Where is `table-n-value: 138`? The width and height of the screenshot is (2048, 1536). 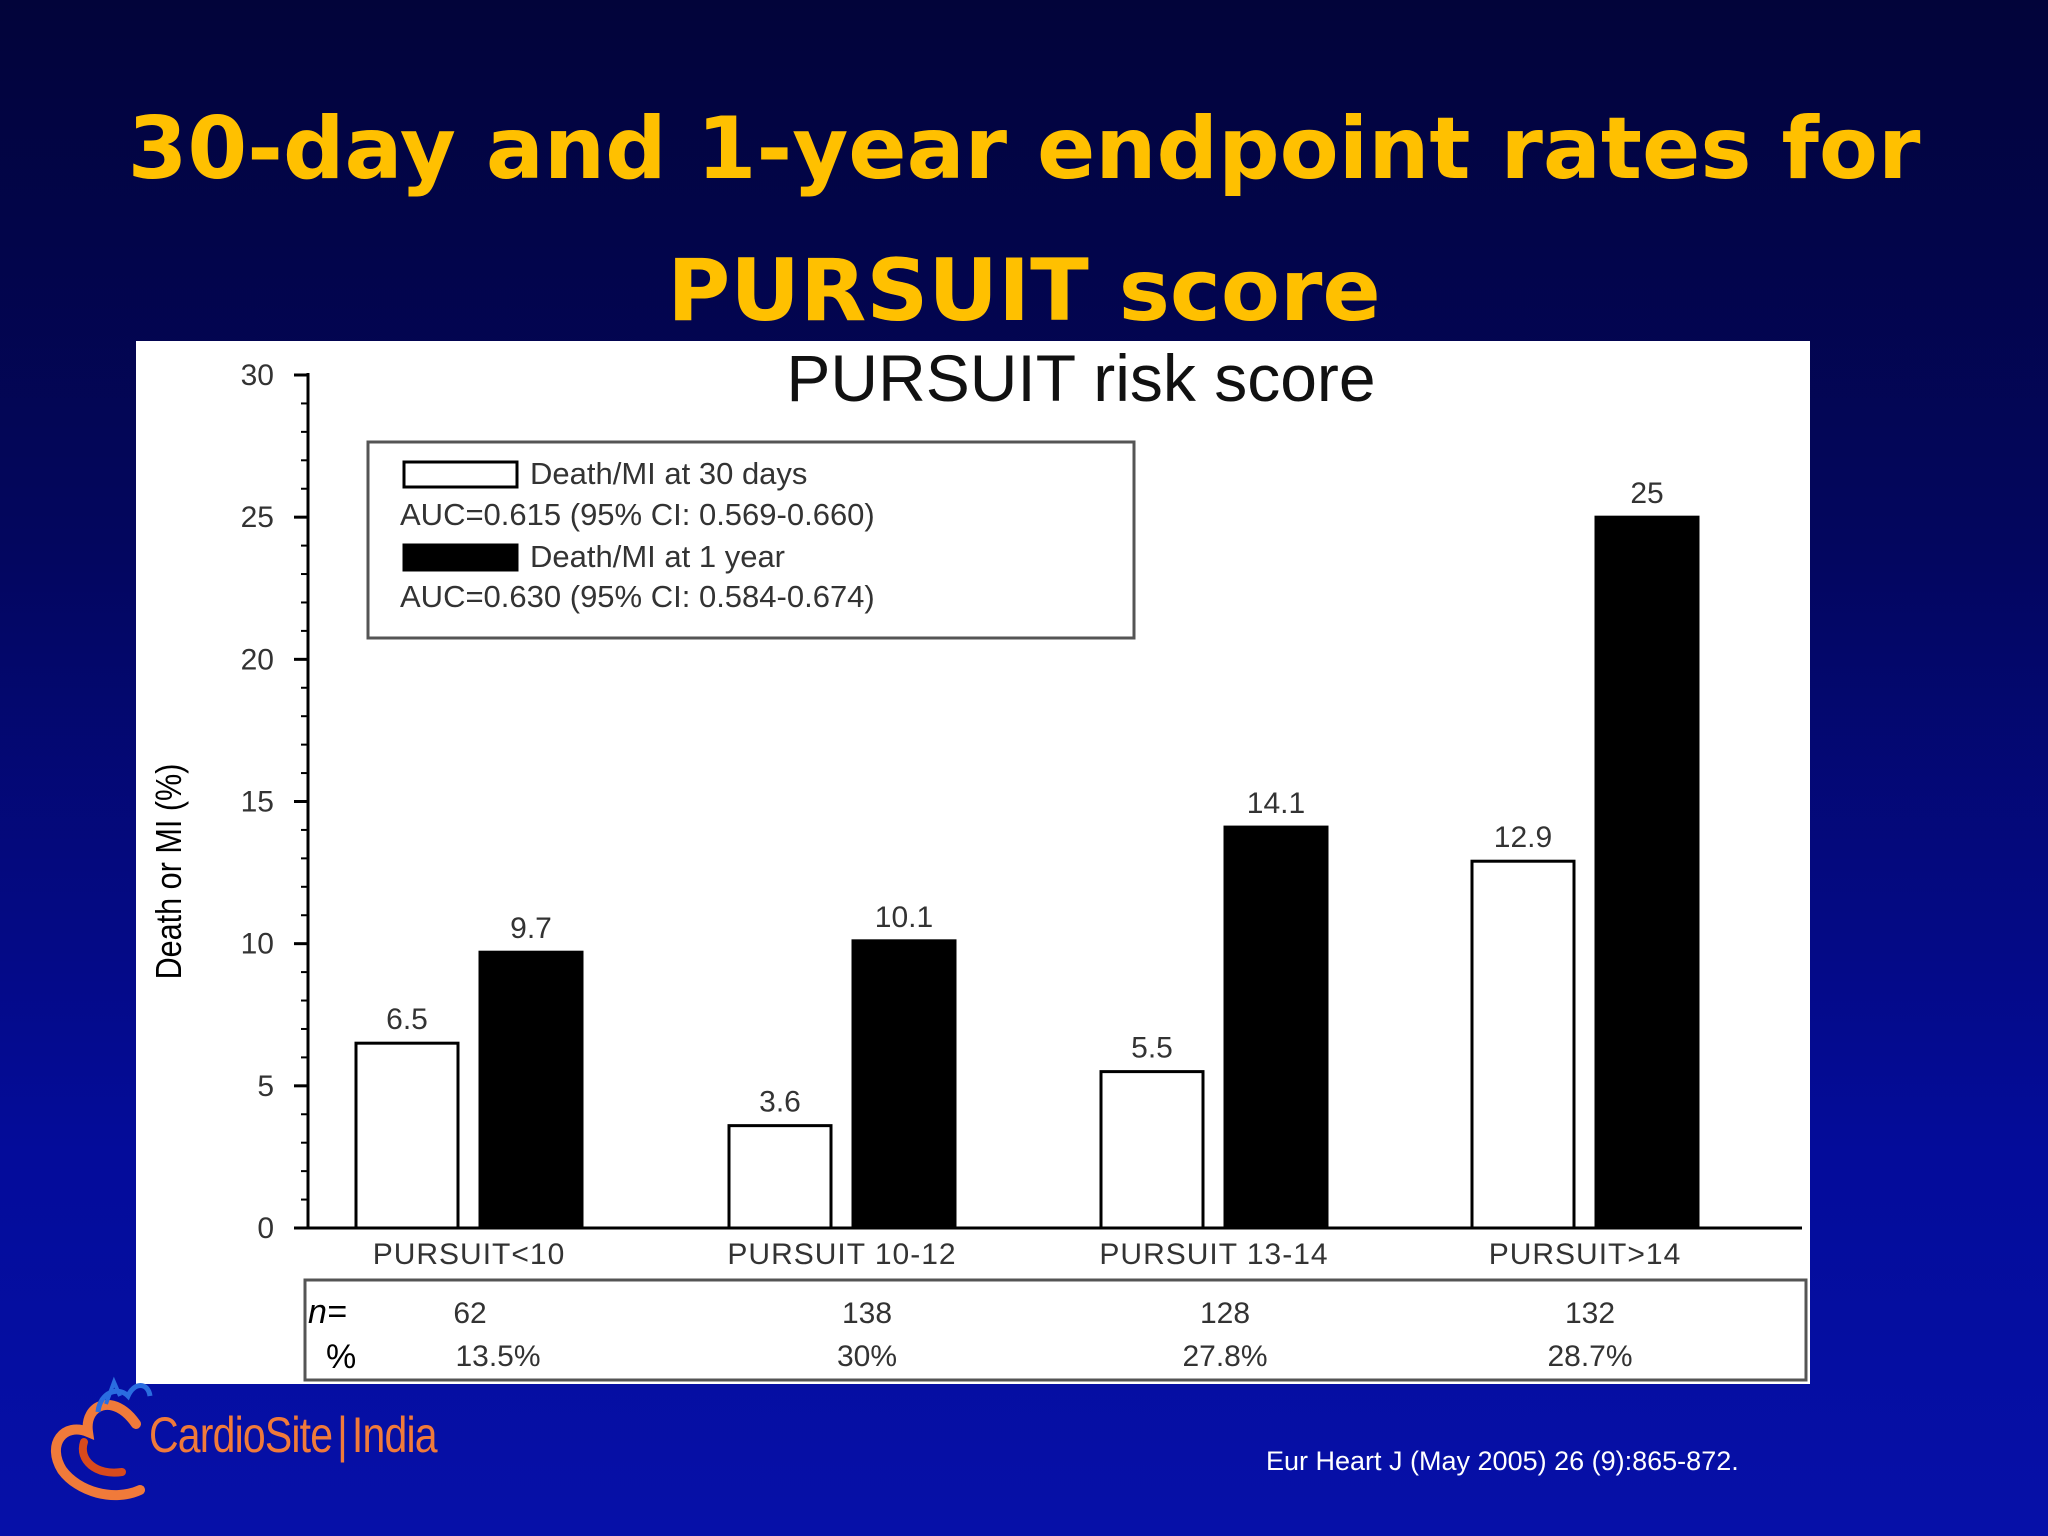
table-n-value: 138 is located at coordinates (867, 1313).